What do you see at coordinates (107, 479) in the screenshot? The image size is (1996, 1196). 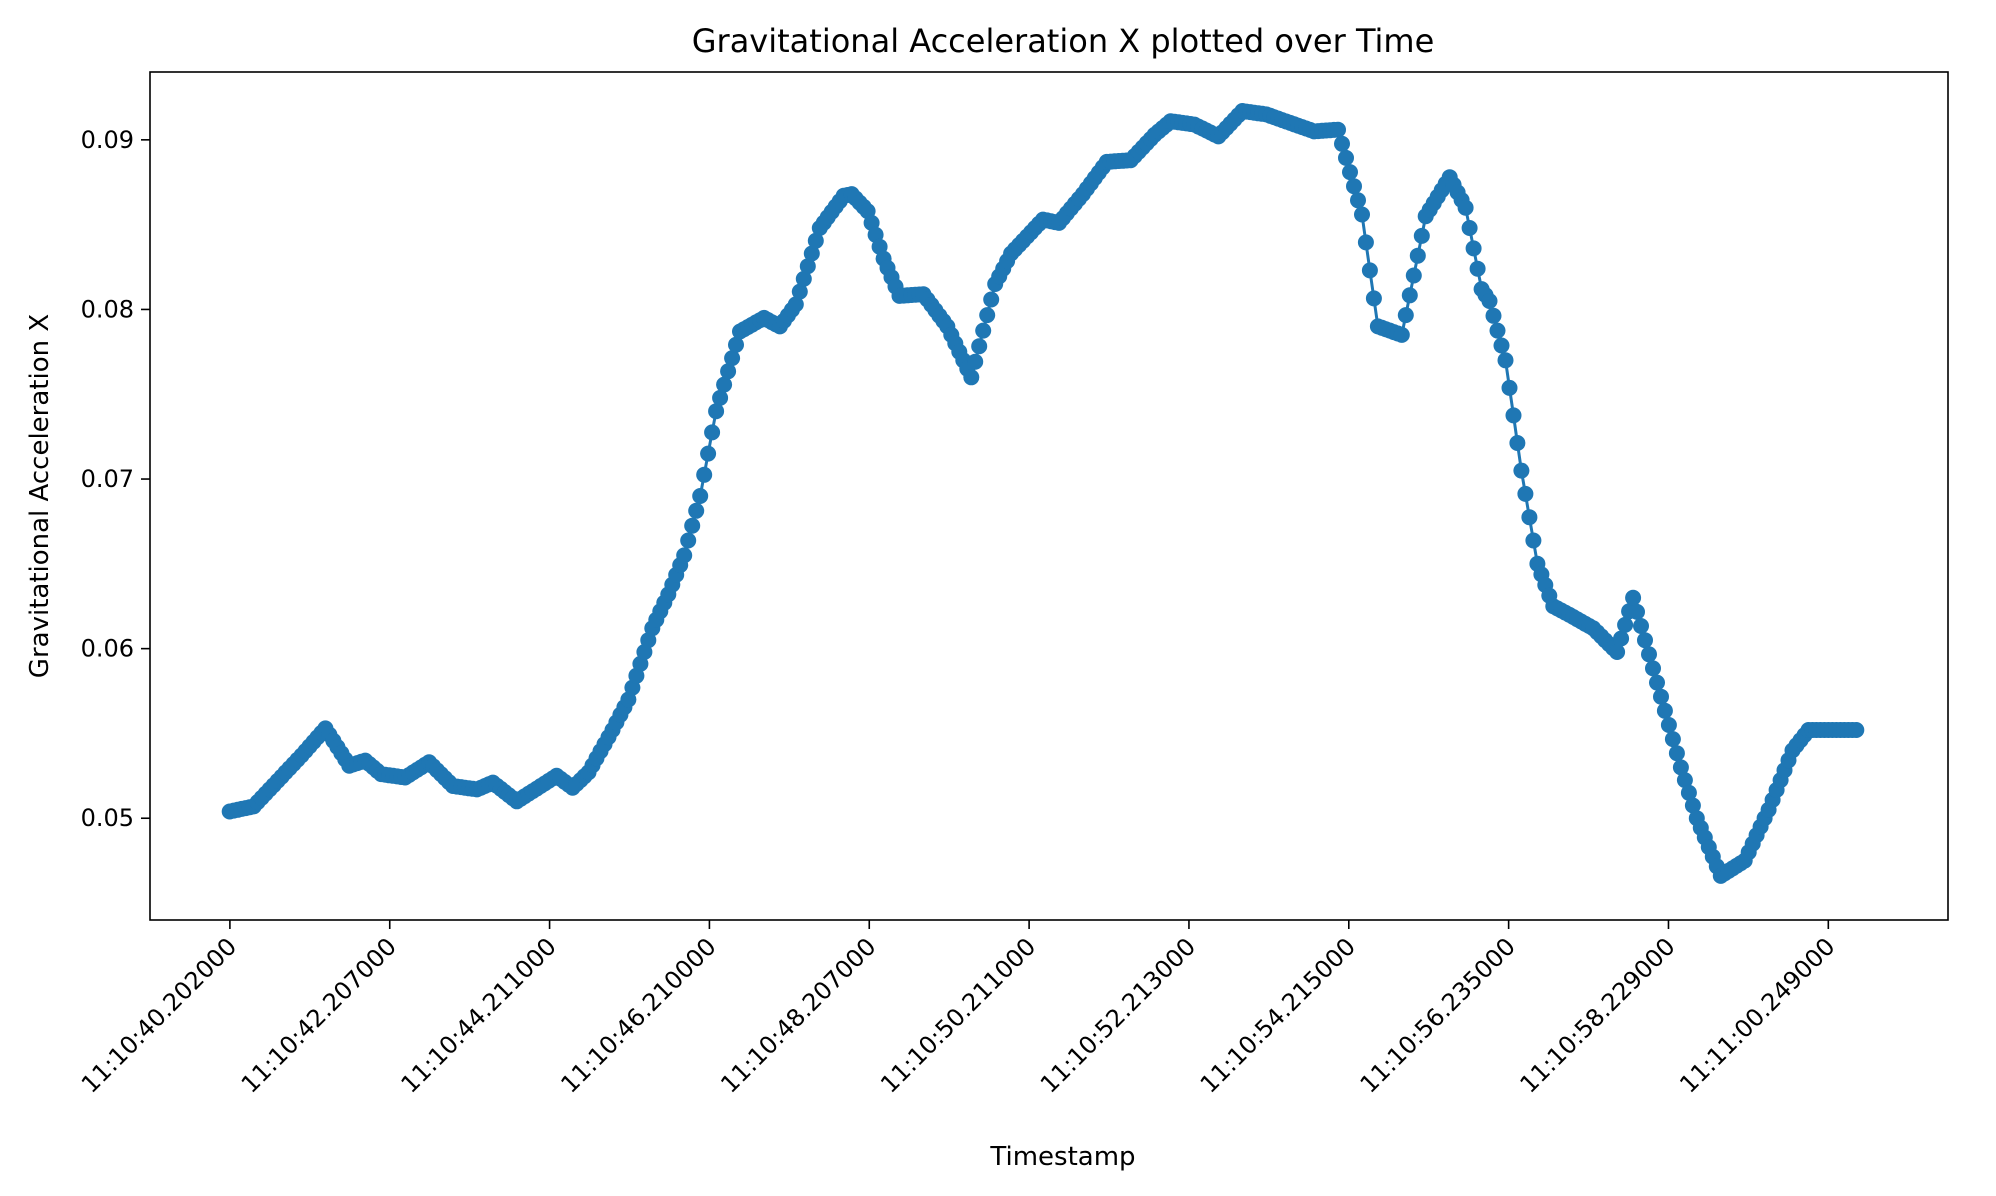 I see `y-tick-label: 0.07` at bounding box center [107, 479].